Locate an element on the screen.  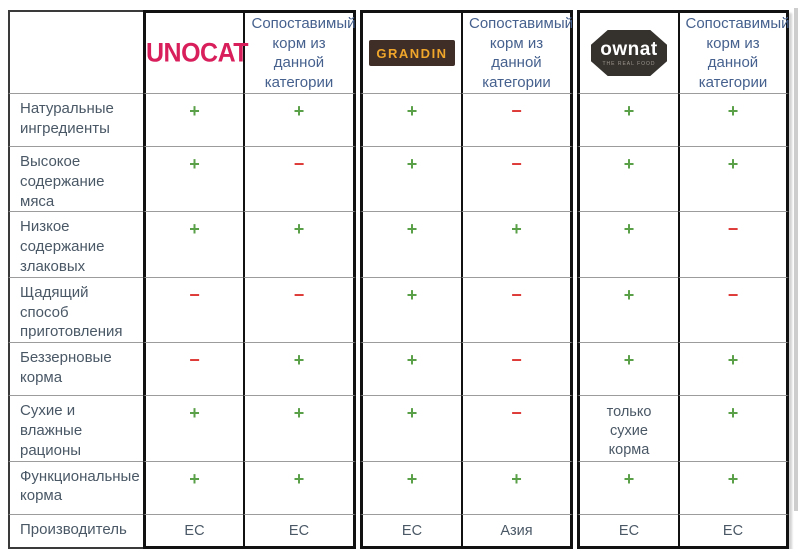
row-label: Натуральные ингредиенты is located at coordinates (75, 120).